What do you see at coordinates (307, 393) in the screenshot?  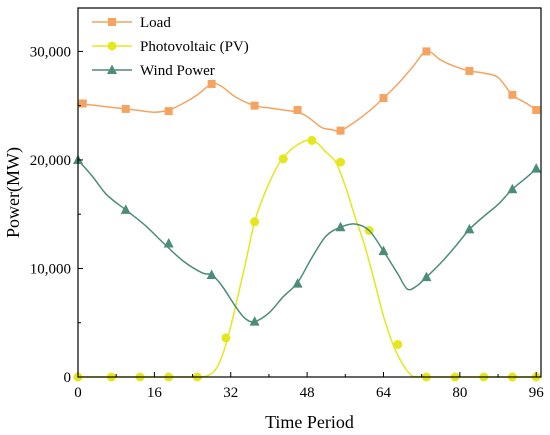 I see `x-tick-label: 48` at bounding box center [307, 393].